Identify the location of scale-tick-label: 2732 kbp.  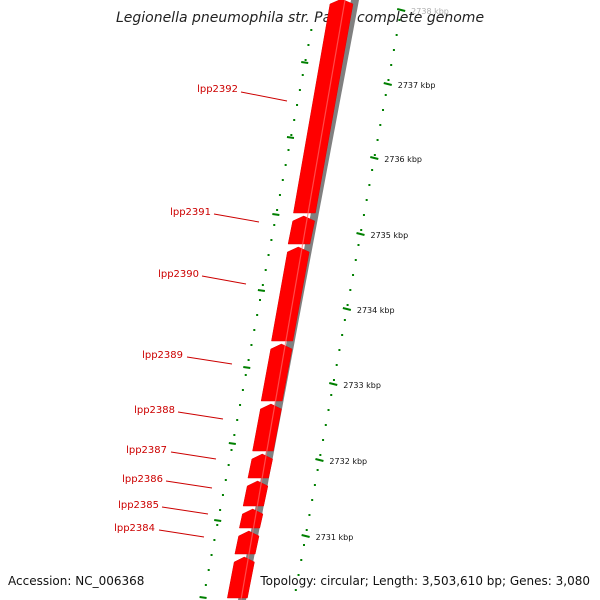
(348, 461).